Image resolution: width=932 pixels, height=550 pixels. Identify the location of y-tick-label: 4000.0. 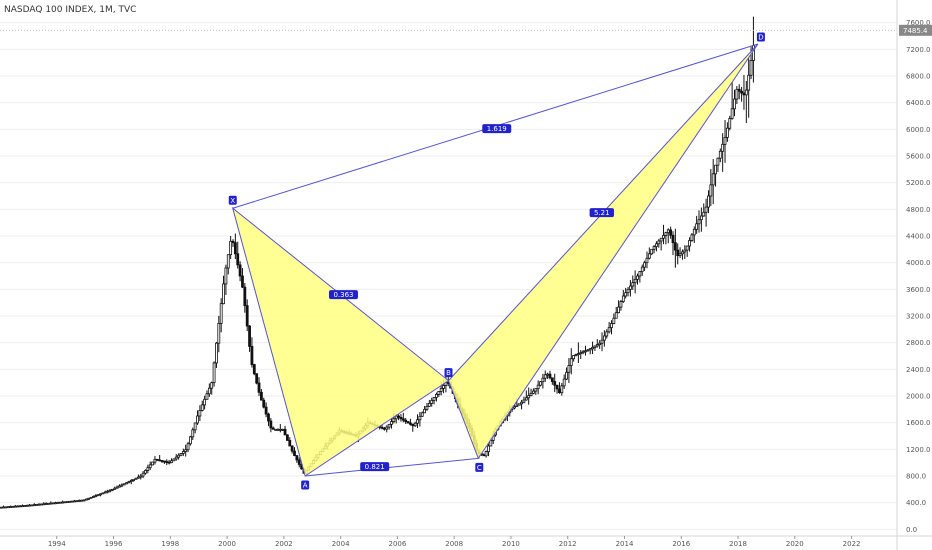
(918, 263).